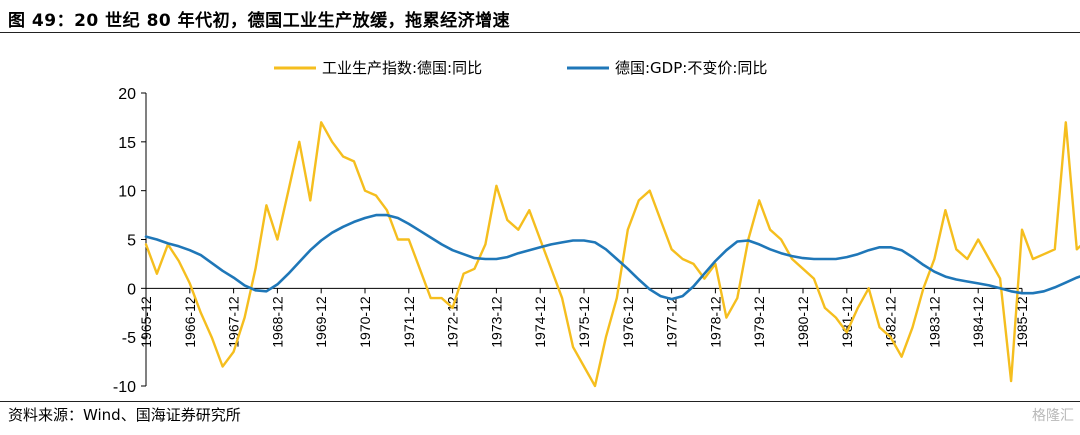 The width and height of the screenshot is (1080, 435). Describe the element at coordinates (131, 241) in the screenshot. I see `y-tick-label: 5` at that location.